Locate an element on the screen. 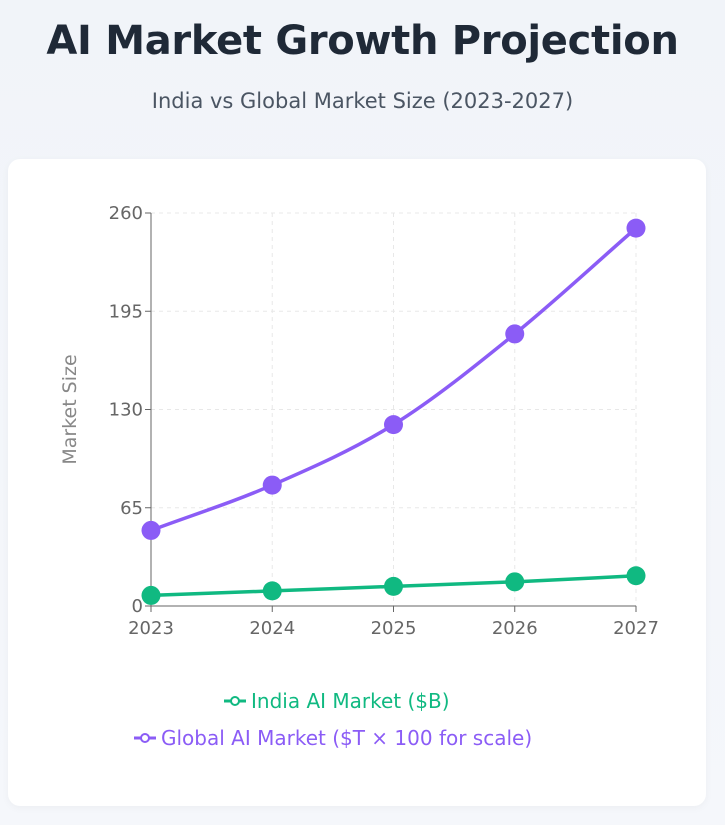 Image resolution: width=725 pixels, height=825 pixels. y-tick-label: 195 is located at coordinates (126, 311).